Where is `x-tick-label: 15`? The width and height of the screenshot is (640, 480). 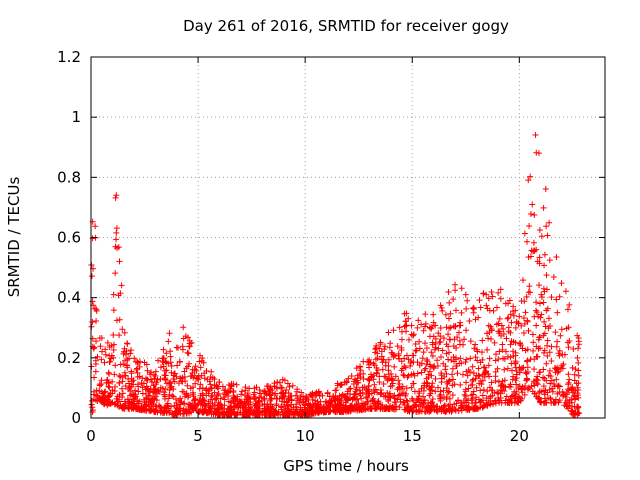 x-tick-label: 15 is located at coordinates (412, 436).